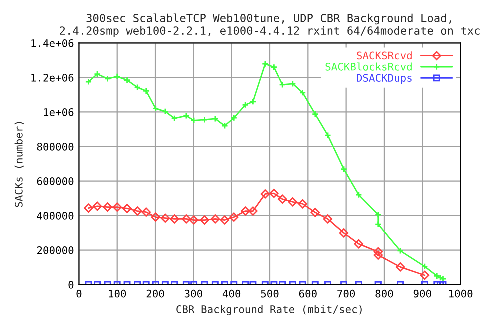 This screenshot has width=480, height=320. Describe the element at coordinates (384, 56) in the screenshot. I see `legend-label: SACKSRcvd` at that location.